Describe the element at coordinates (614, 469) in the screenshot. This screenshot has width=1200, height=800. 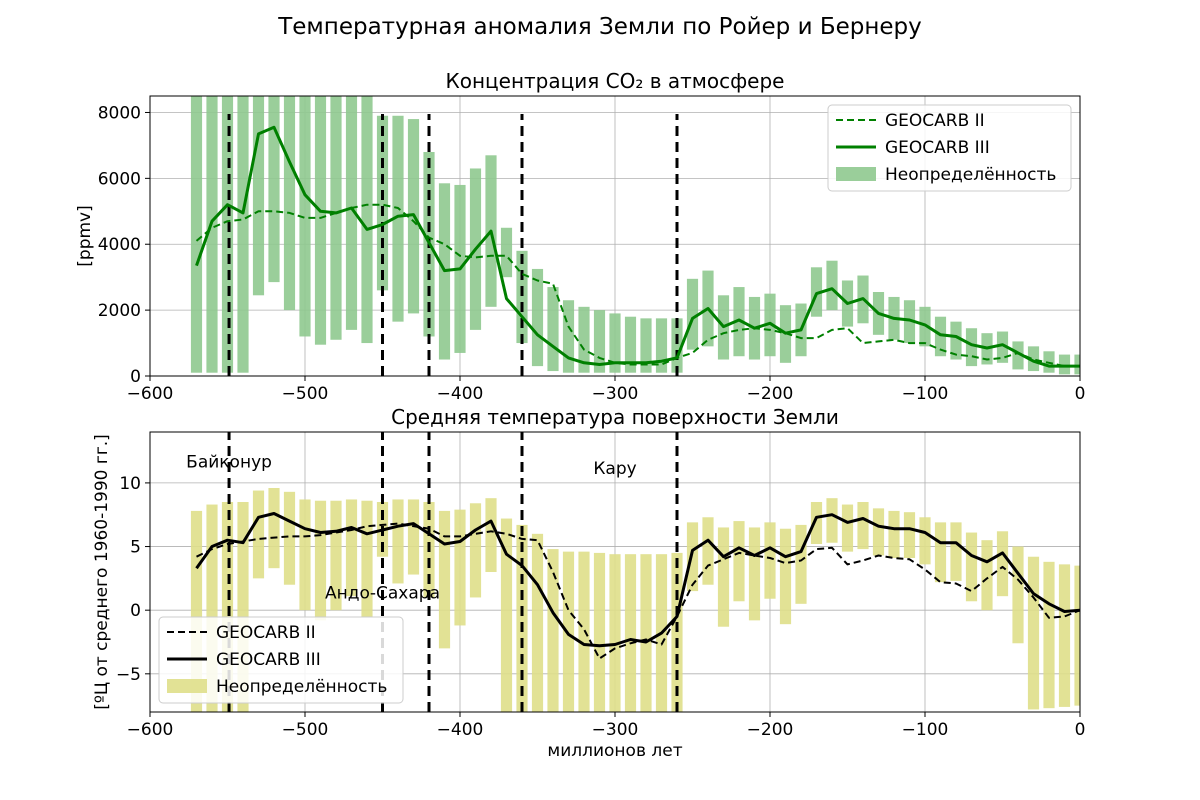
I see `event-annotation: Кару` at that location.